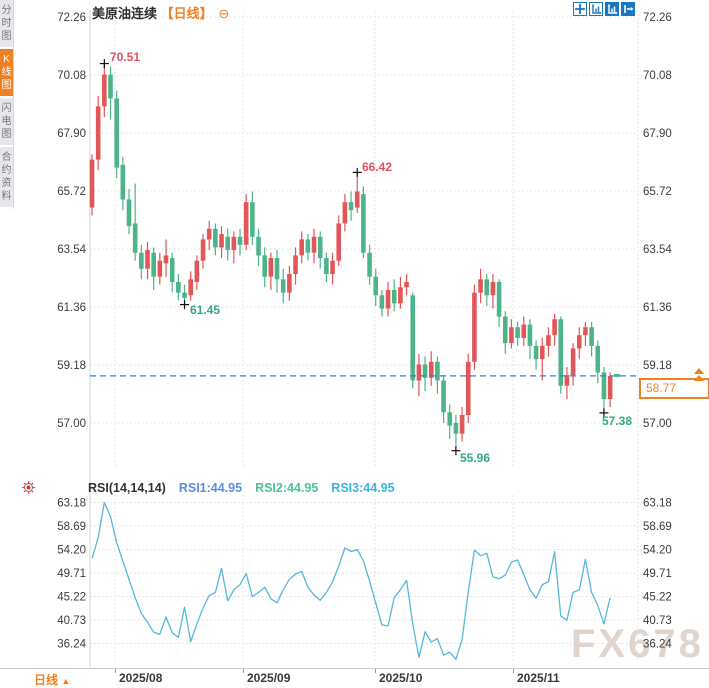 The height and width of the screenshot is (688, 709). Describe the element at coordinates (354, 677) in the screenshot. I see `time-axis-bar: 日线 ▲ 2025/08 2025/09 2025/10 2025/11` at that location.